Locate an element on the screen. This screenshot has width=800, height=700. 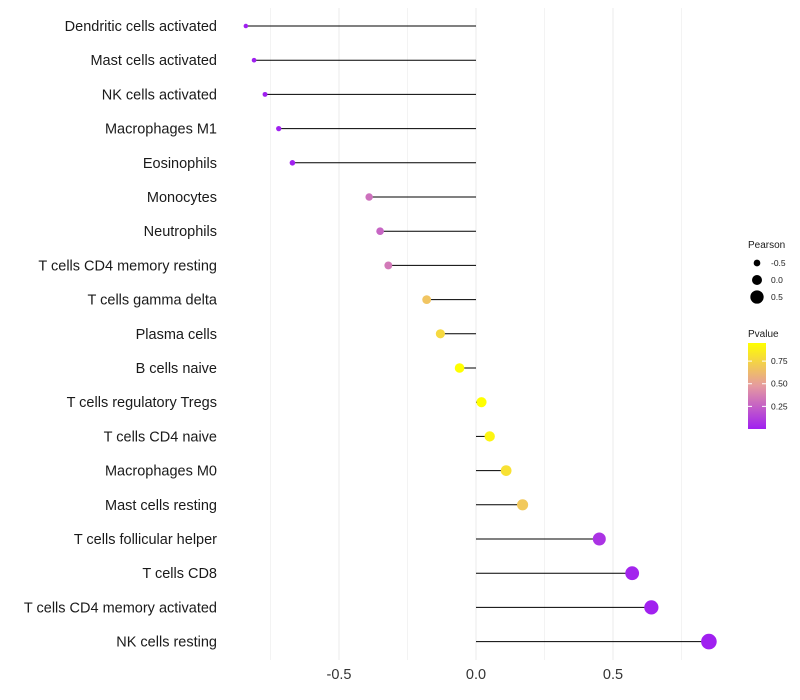
x-tick-label: -0.5 is located at coordinates (339, 675).